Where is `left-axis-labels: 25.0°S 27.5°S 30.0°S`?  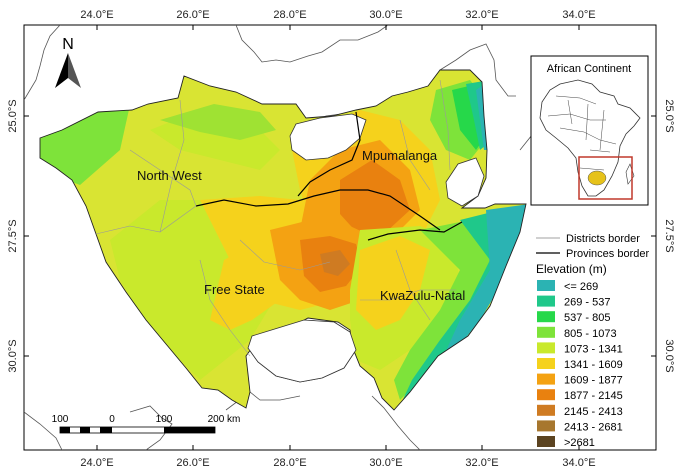 left-axis-labels: 25.0°S 27.5°S 30.0°S is located at coordinates (13, 235).